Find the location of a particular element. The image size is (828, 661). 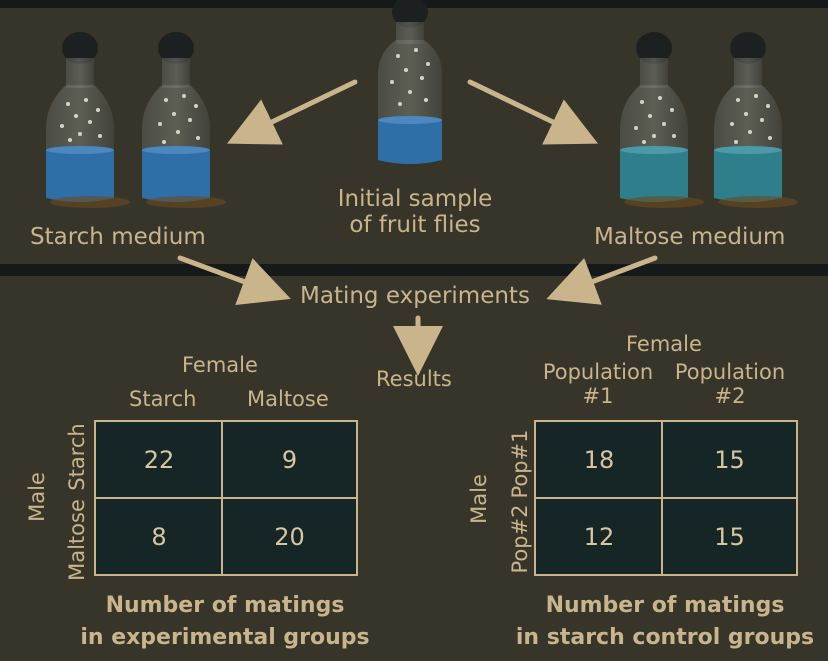

exp-row-label-starch: Starch is located at coordinates (77, 457).